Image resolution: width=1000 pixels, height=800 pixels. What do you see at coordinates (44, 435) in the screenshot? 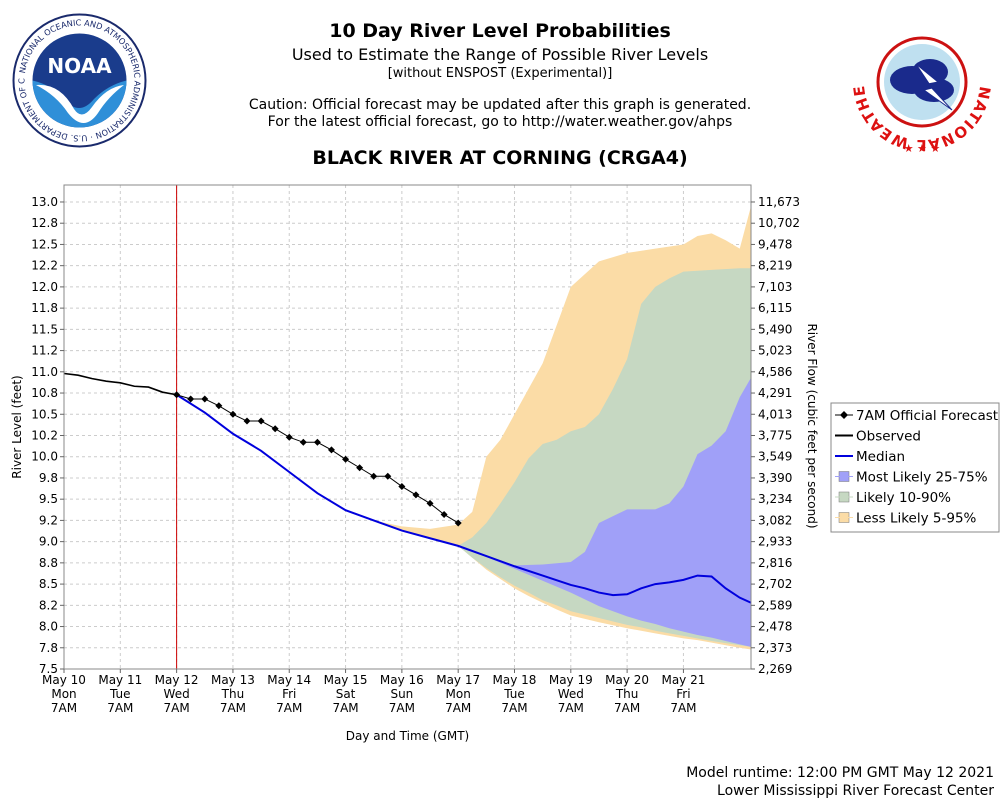
I see `y-tick-label: 10.2` at bounding box center [44, 435].